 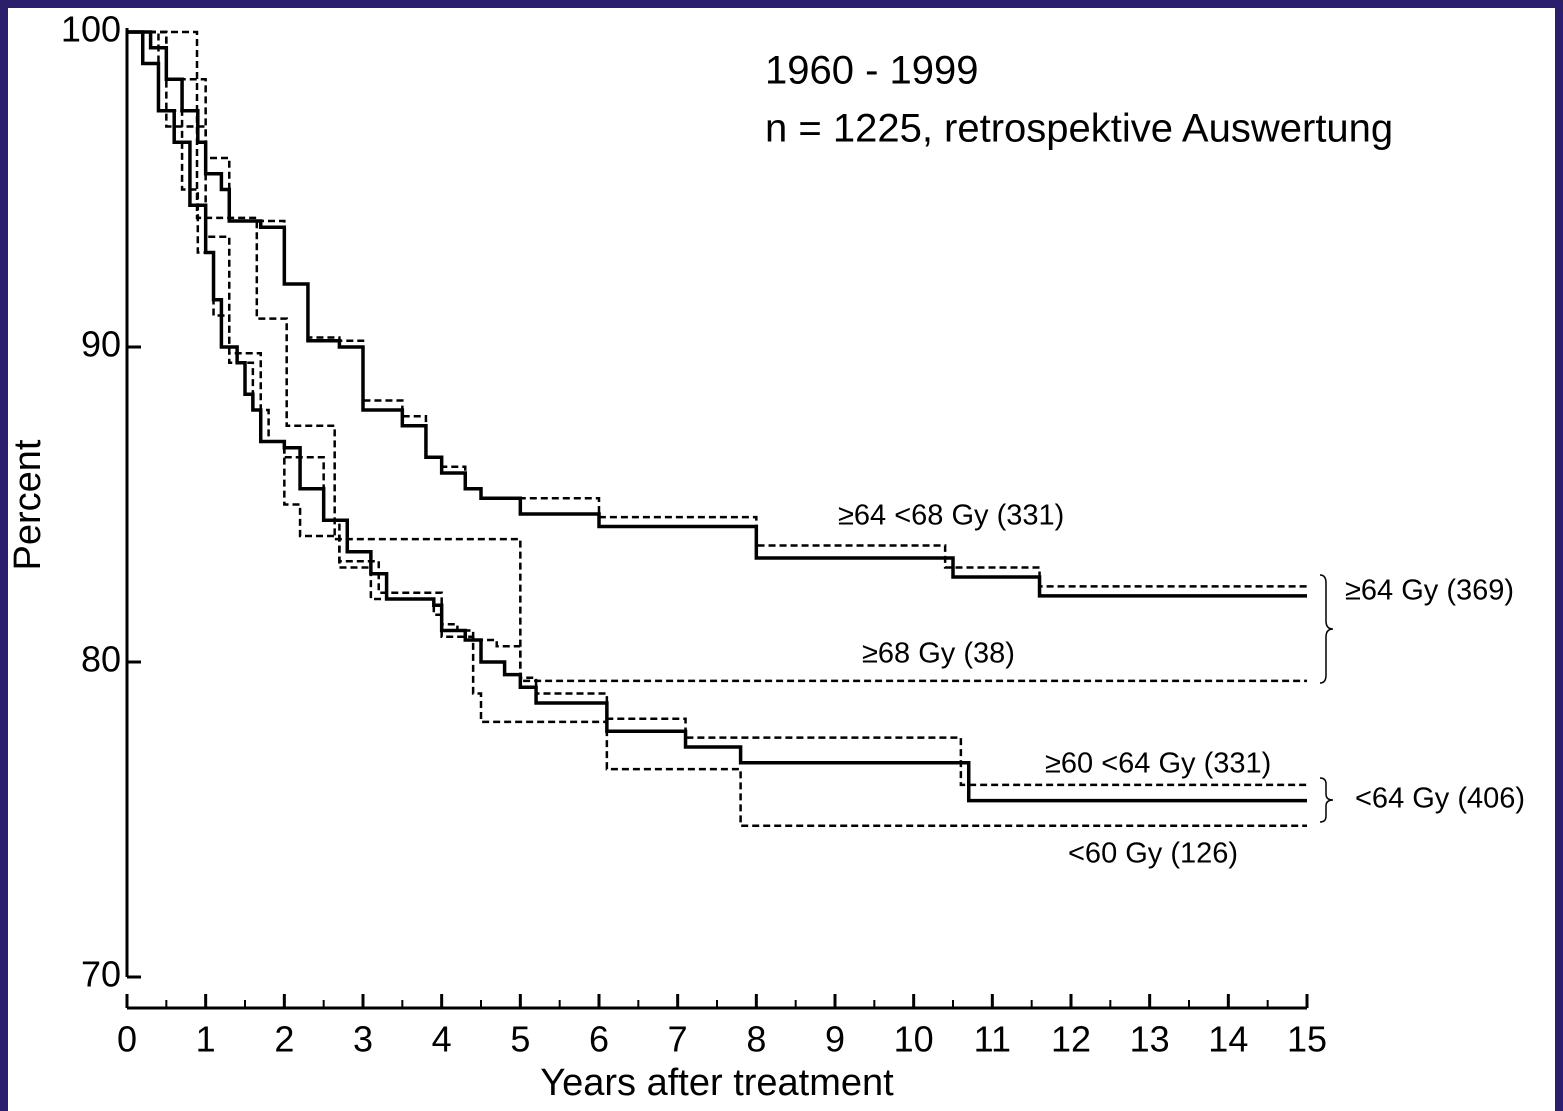 What do you see at coordinates (442, 1039) in the screenshot?
I see `x-tick-label: 4` at bounding box center [442, 1039].